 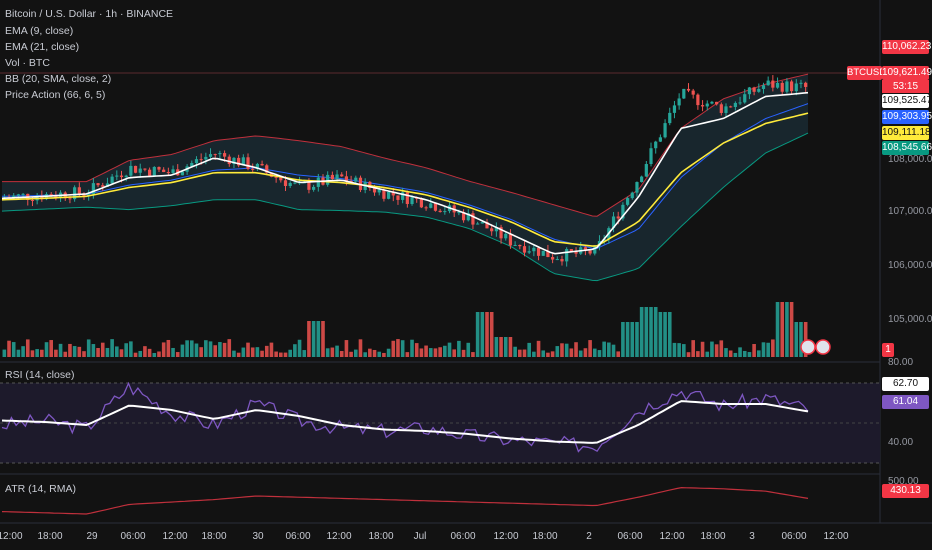 What do you see at coordinates (40, 489) in the screenshot?
I see `atr-legend: ATR (14, RMA)` at bounding box center [40, 489].